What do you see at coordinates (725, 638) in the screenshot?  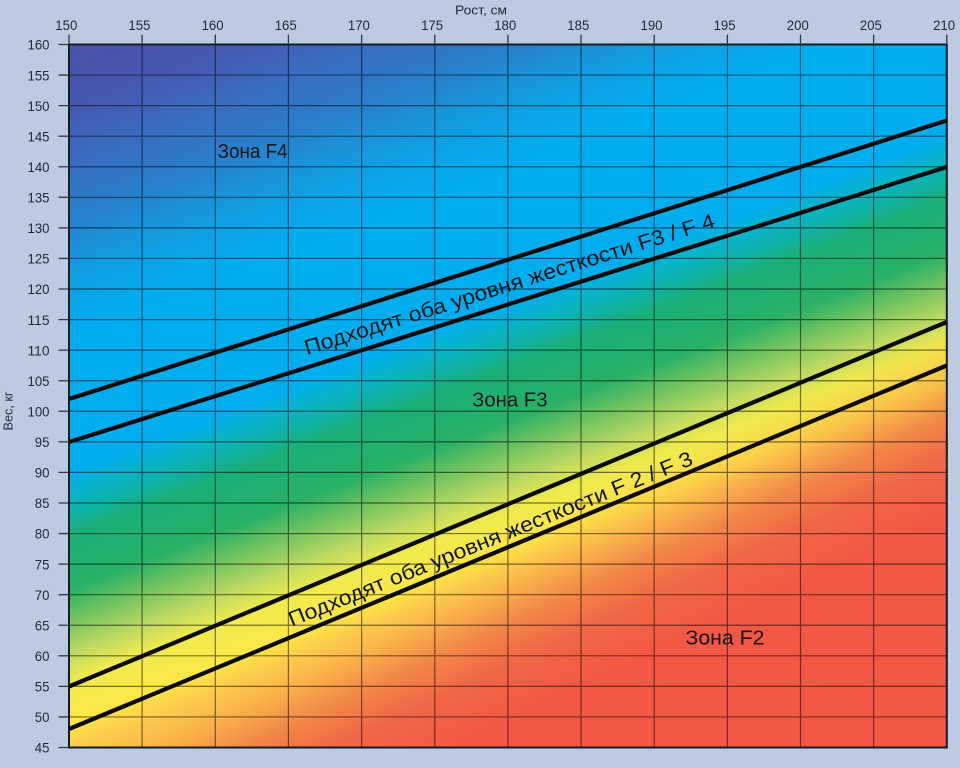 I see `svg-text: Зона F2` at bounding box center [725, 638].